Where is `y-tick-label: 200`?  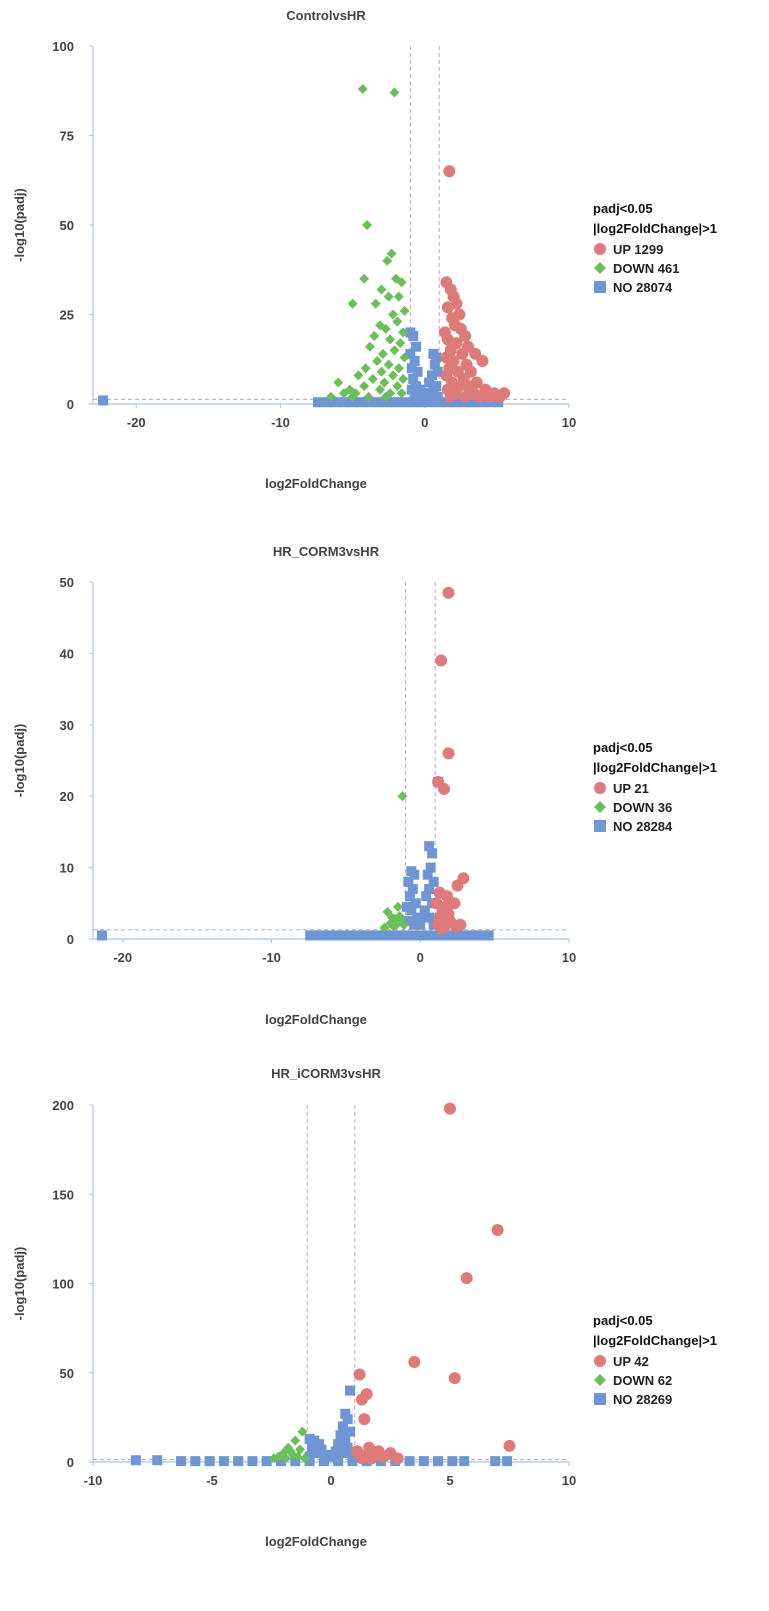 y-tick-label: 200 is located at coordinates (63, 1105).